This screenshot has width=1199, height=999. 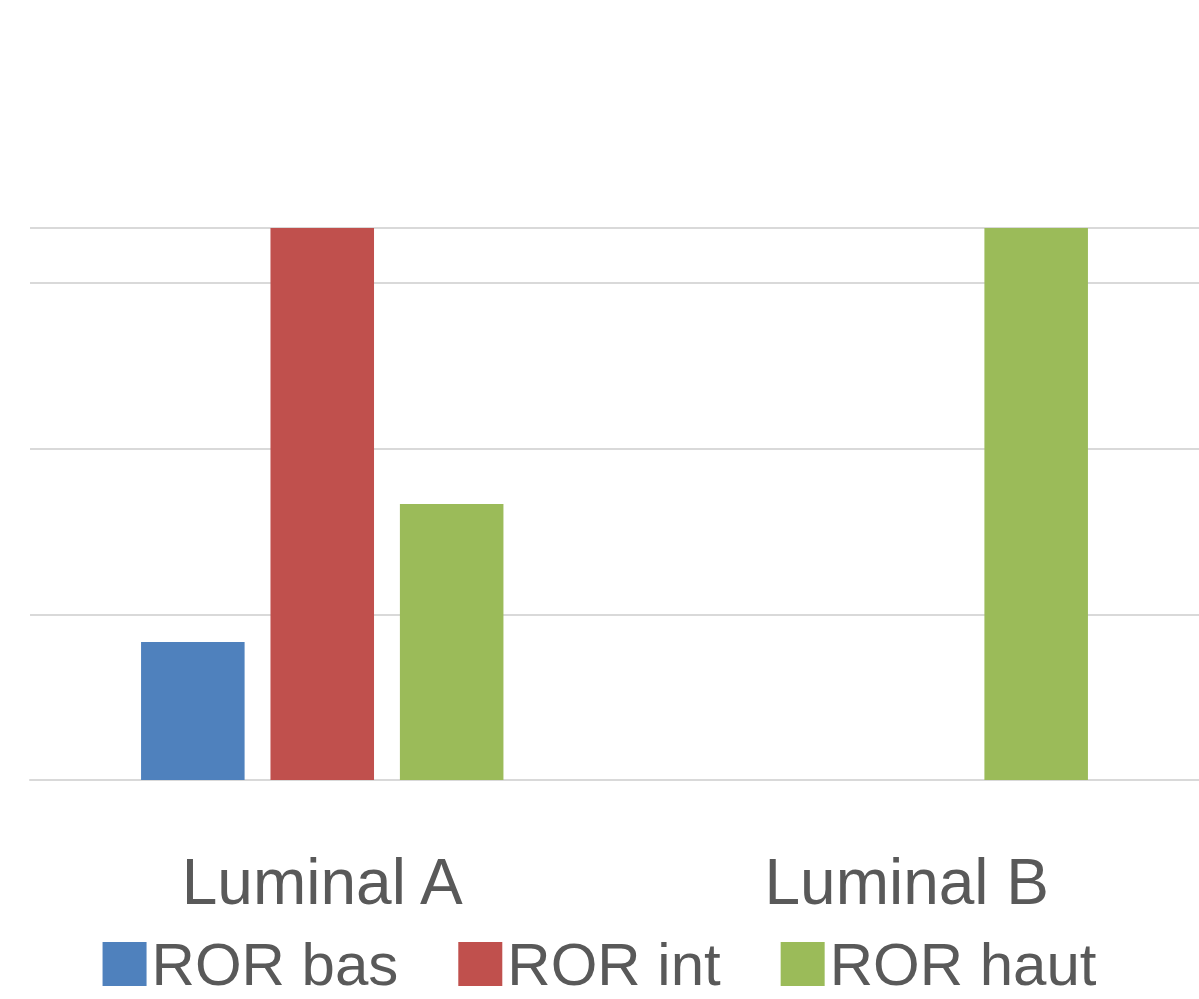 What do you see at coordinates (907, 882) in the screenshot?
I see `x-tick-label: Luminal B` at bounding box center [907, 882].